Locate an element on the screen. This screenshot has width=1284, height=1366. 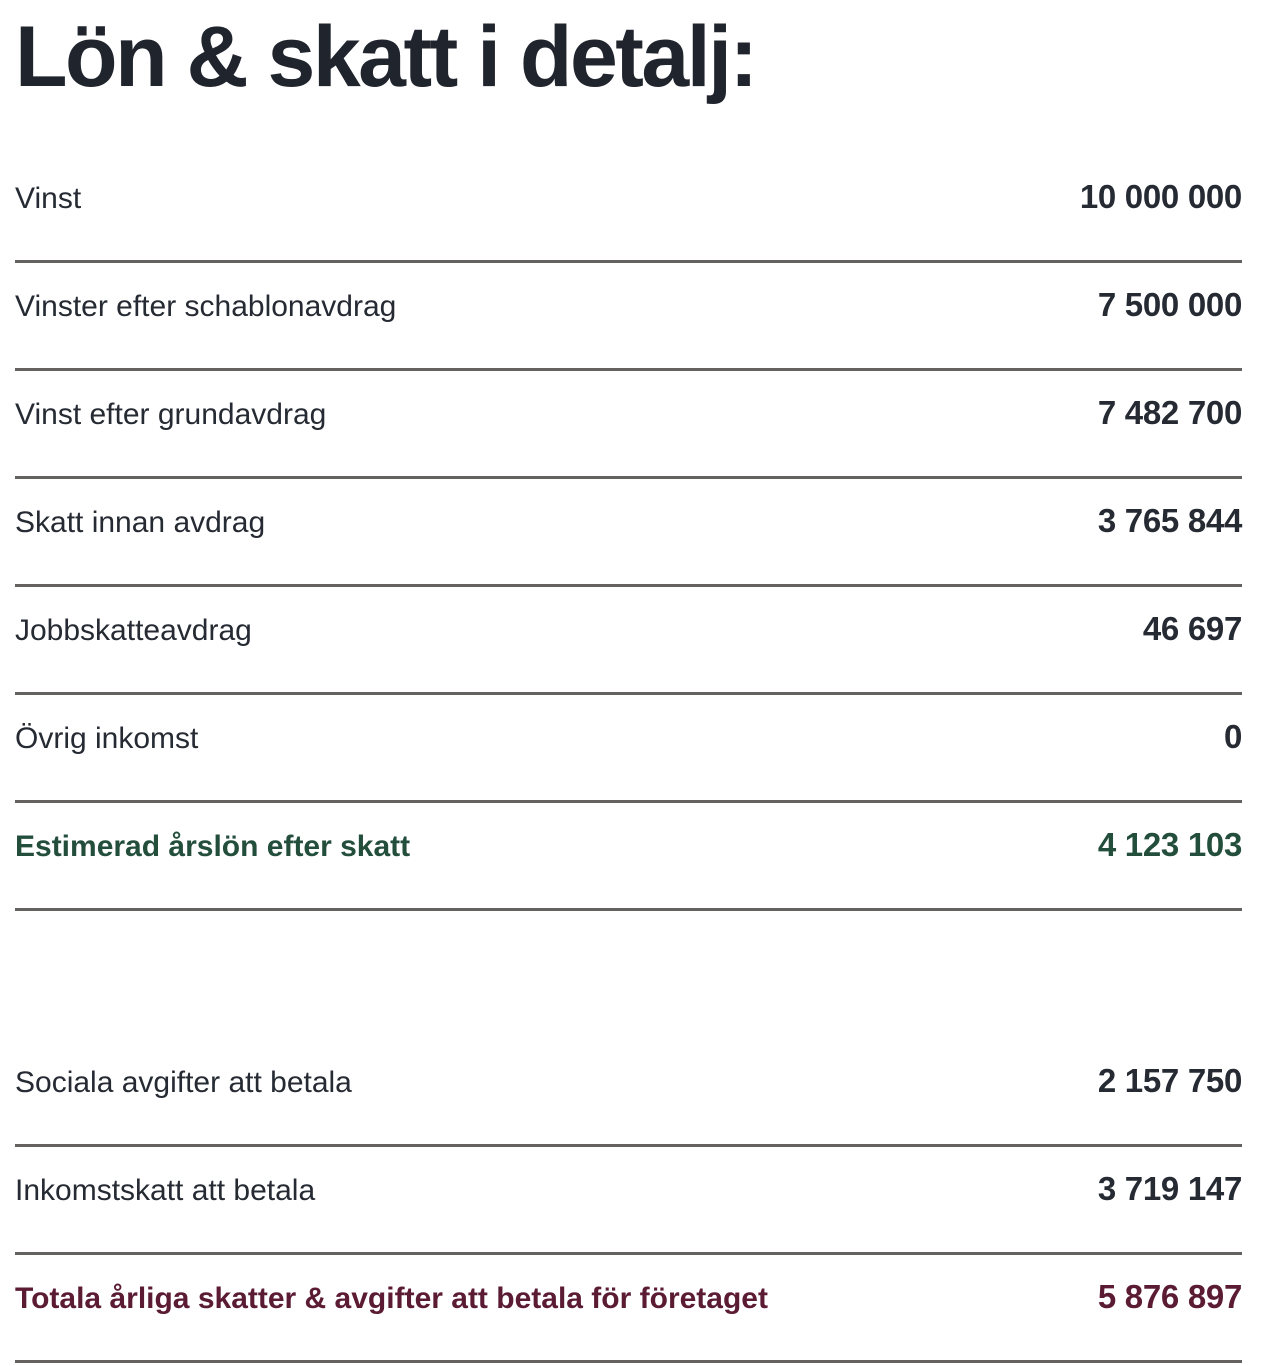
row-value: 4 123 103 is located at coordinates (1169, 844).